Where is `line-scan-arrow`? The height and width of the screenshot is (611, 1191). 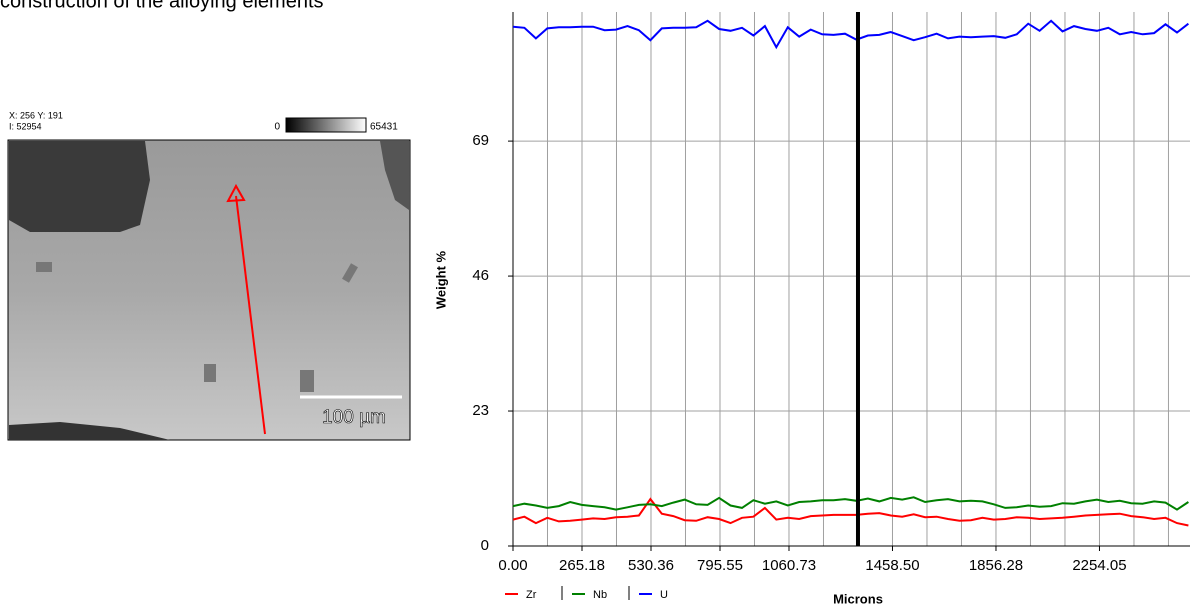 line-scan-arrow is located at coordinates (236, 193).